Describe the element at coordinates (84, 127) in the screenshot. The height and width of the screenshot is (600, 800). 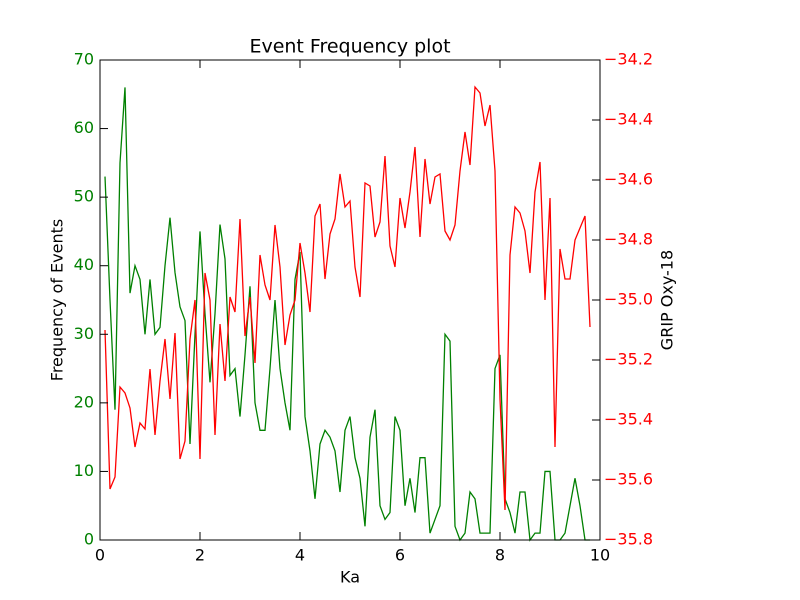
I see `y-tick-label: 60` at that location.